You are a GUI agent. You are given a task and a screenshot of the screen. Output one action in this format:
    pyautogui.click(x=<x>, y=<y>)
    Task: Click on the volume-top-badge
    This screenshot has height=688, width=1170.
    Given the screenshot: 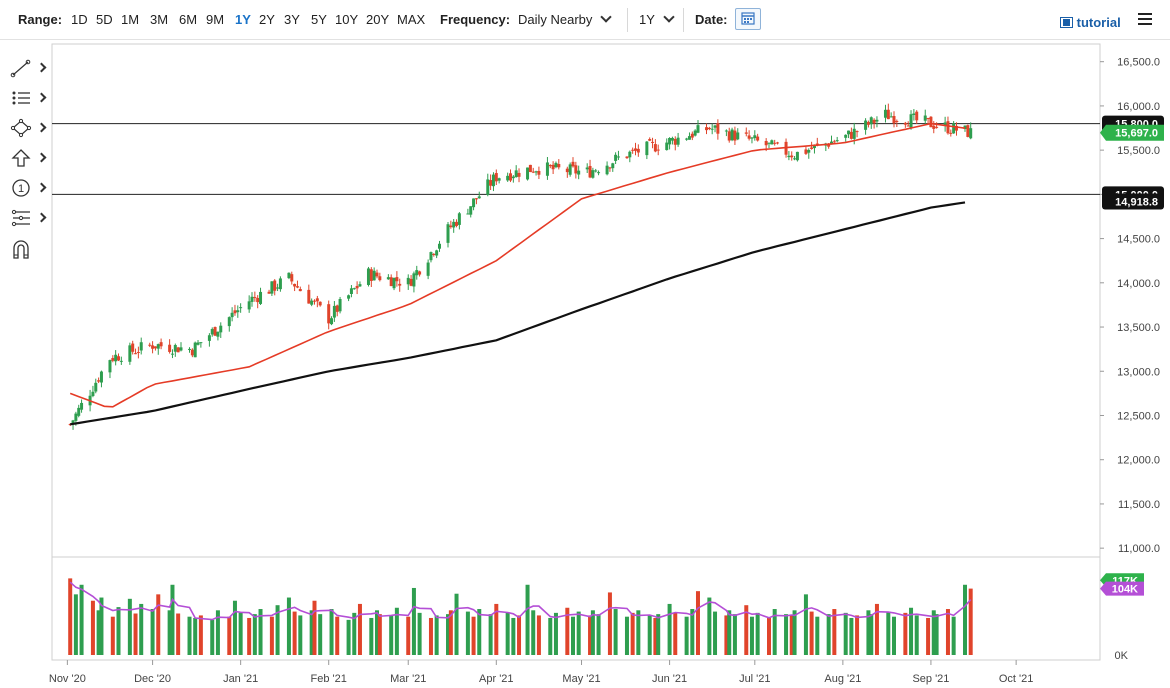 What is the action you would take?
    pyautogui.click(x=1122, y=580)
    